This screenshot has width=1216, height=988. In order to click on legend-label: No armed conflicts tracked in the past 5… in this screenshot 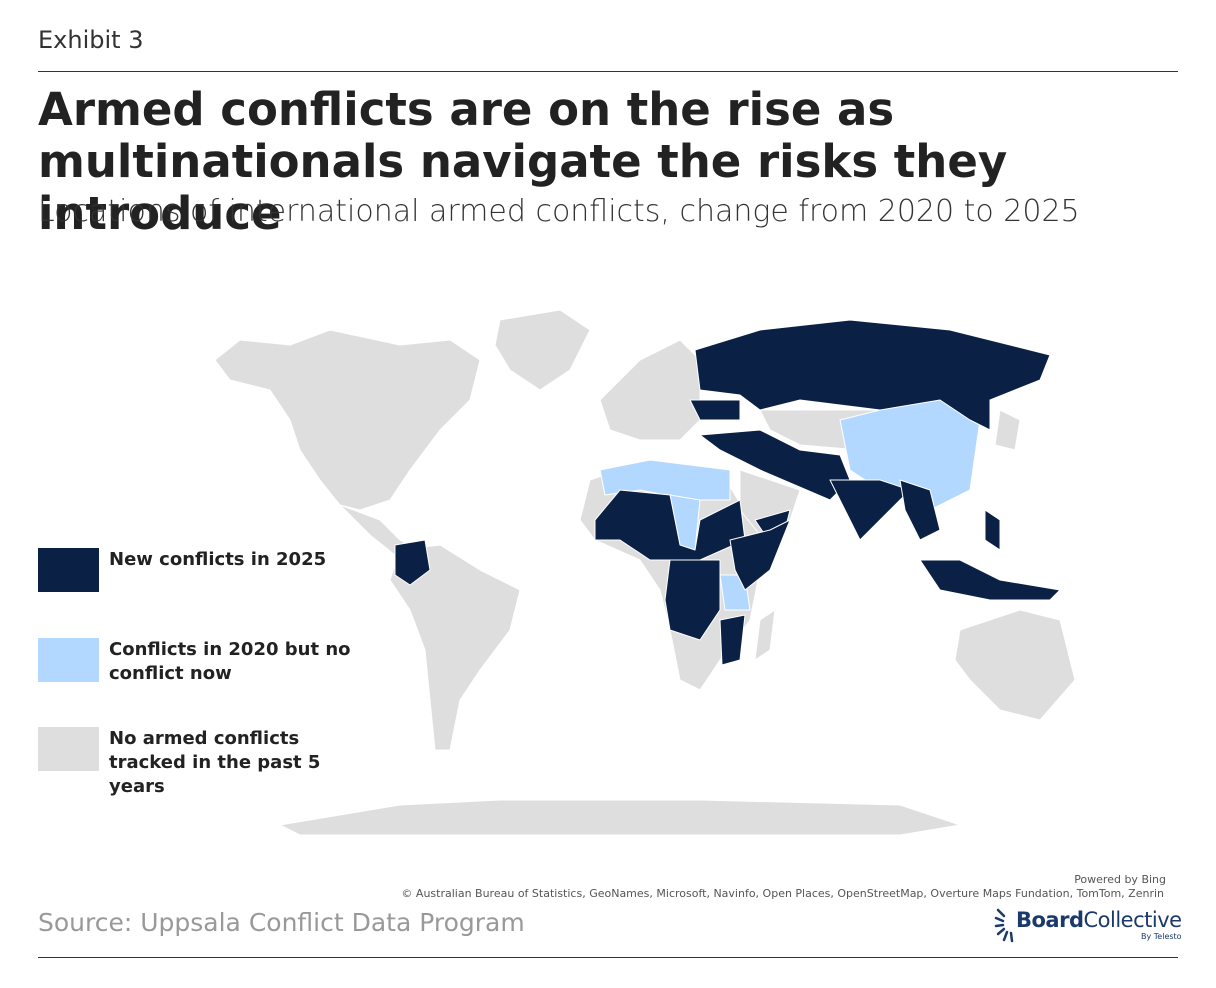, I will do `click(215, 762)`.